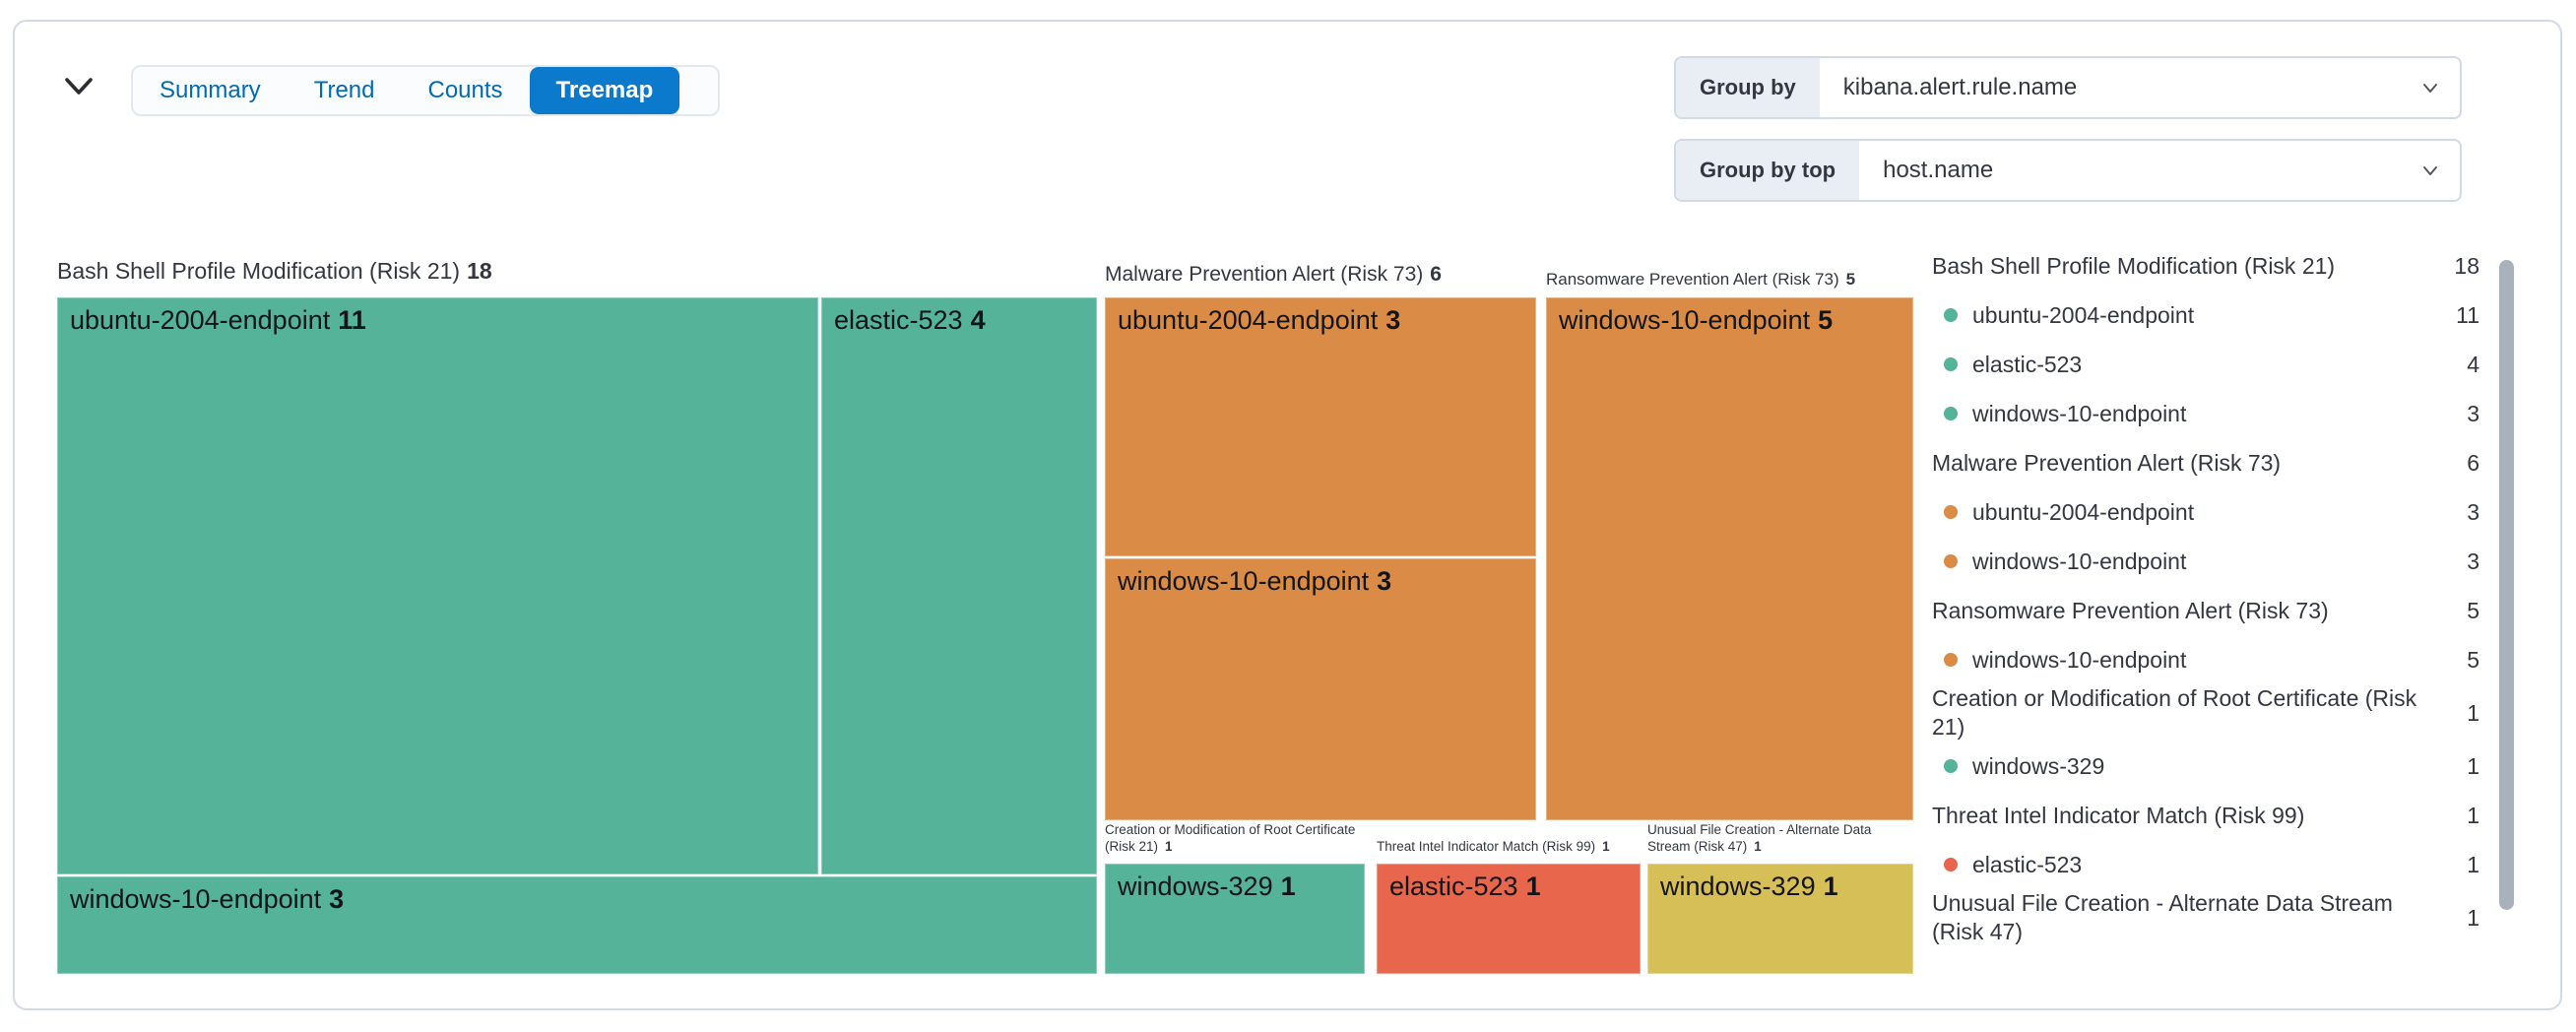 This screenshot has width=2576, height=1032. What do you see at coordinates (2204, 864) in the screenshot?
I see `legend-row: elastic-523 1` at bounding box center [2204, 864].